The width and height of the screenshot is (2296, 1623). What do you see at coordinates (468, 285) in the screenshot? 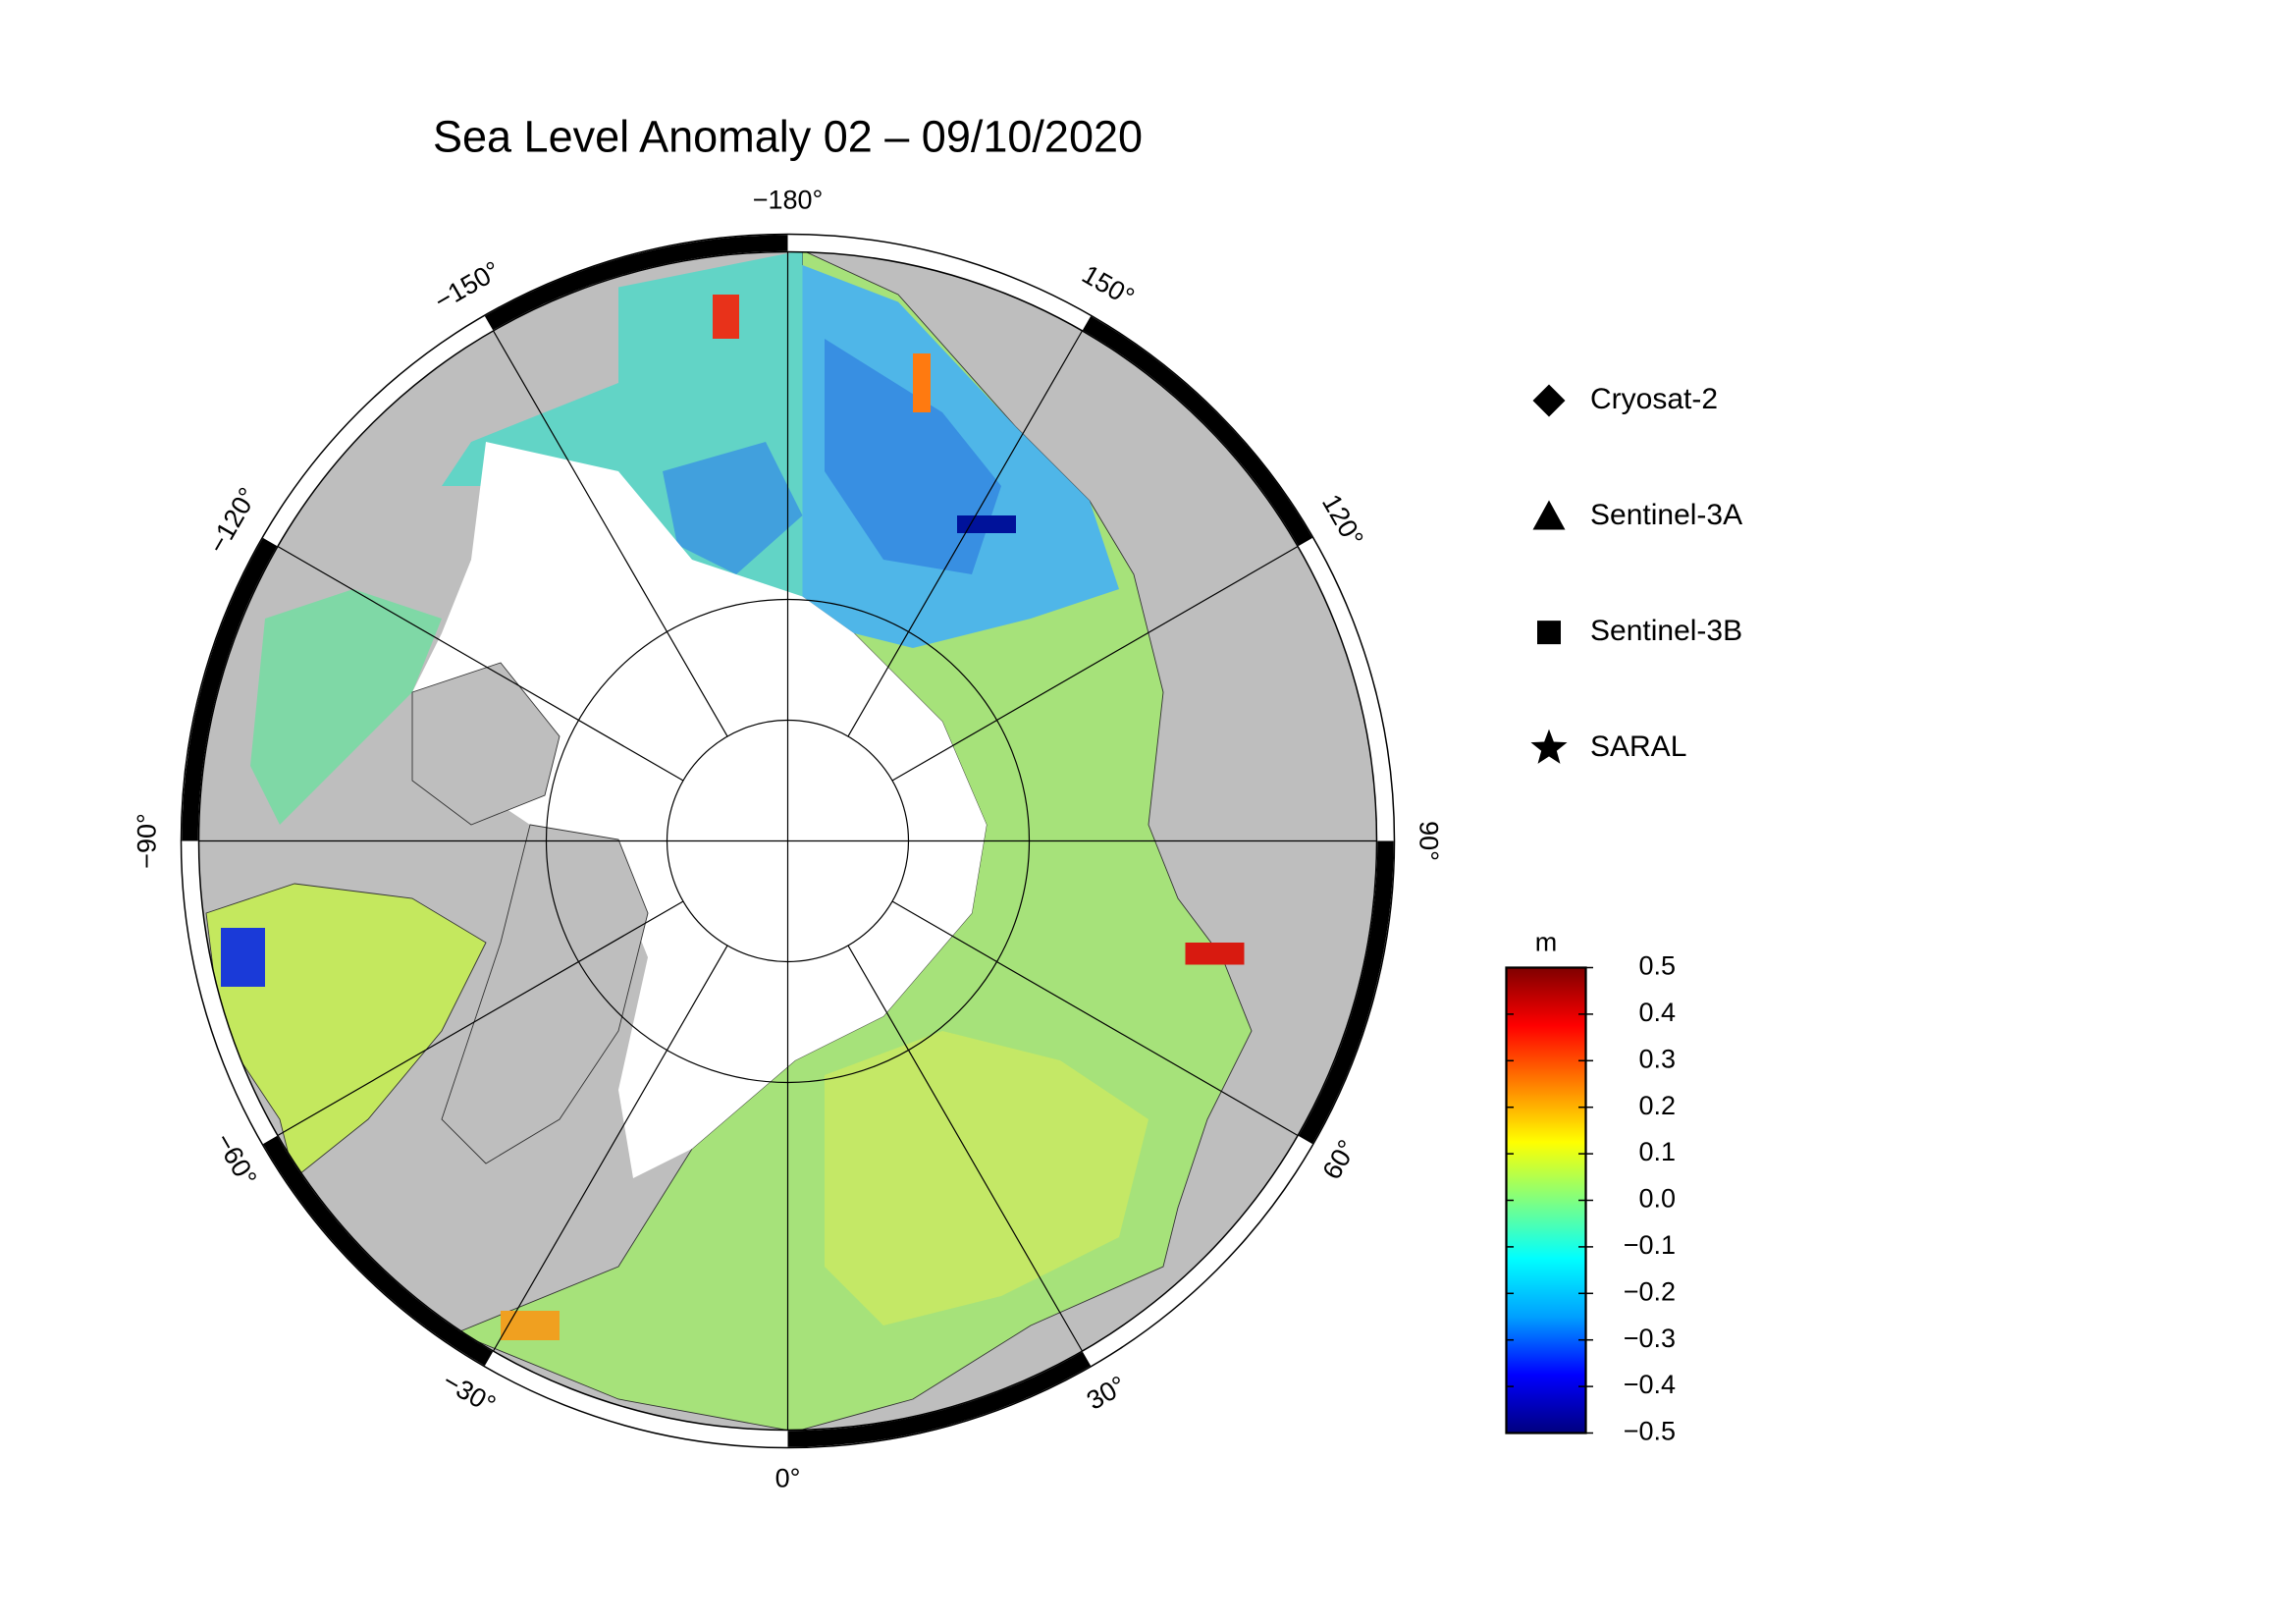
I see `meridian-label: −150°` at bounding box center [468, 285].